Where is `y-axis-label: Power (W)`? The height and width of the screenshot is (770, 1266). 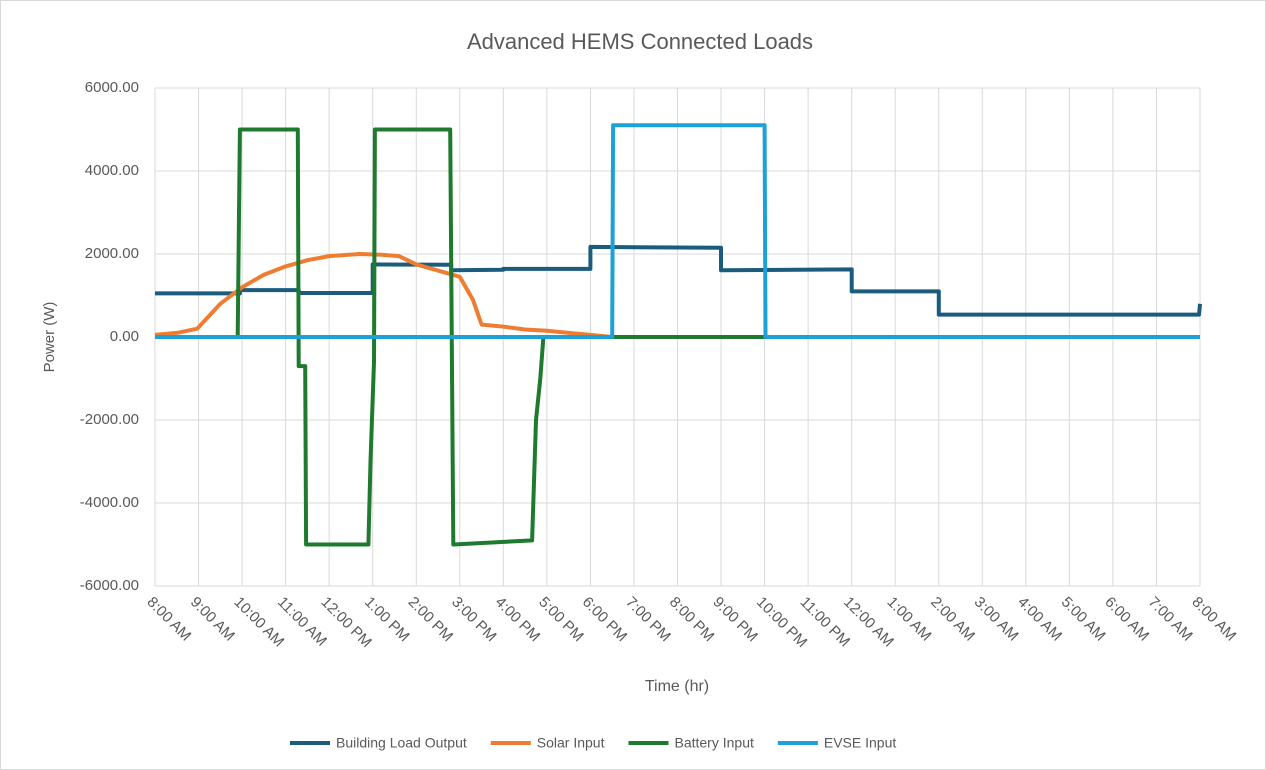
y-axis-label: Power (W) is located at coordinates (49, 337).